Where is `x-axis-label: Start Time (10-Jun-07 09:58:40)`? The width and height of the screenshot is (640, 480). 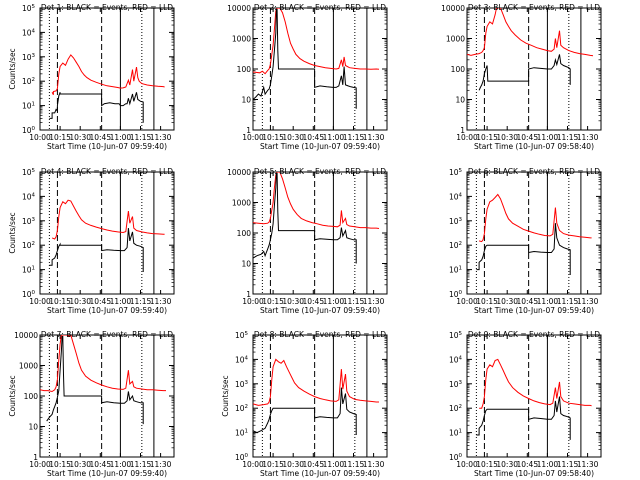
x-axis-label: Start Time (10-Jun-07 09:58:40) is located at coordinates (534, 473).